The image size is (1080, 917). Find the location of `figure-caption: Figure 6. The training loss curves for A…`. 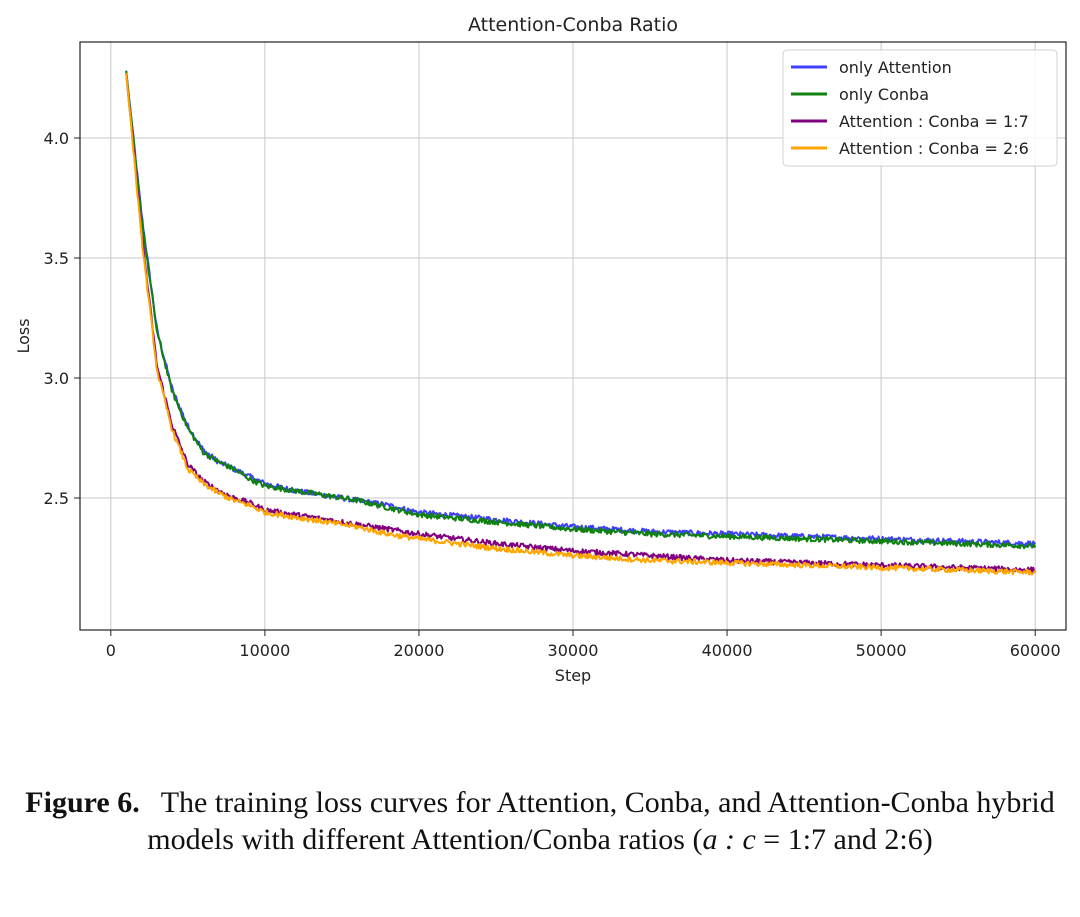

figure-caption: Figure 6. The training loss curves for A… is located at coordinates (540, 821).